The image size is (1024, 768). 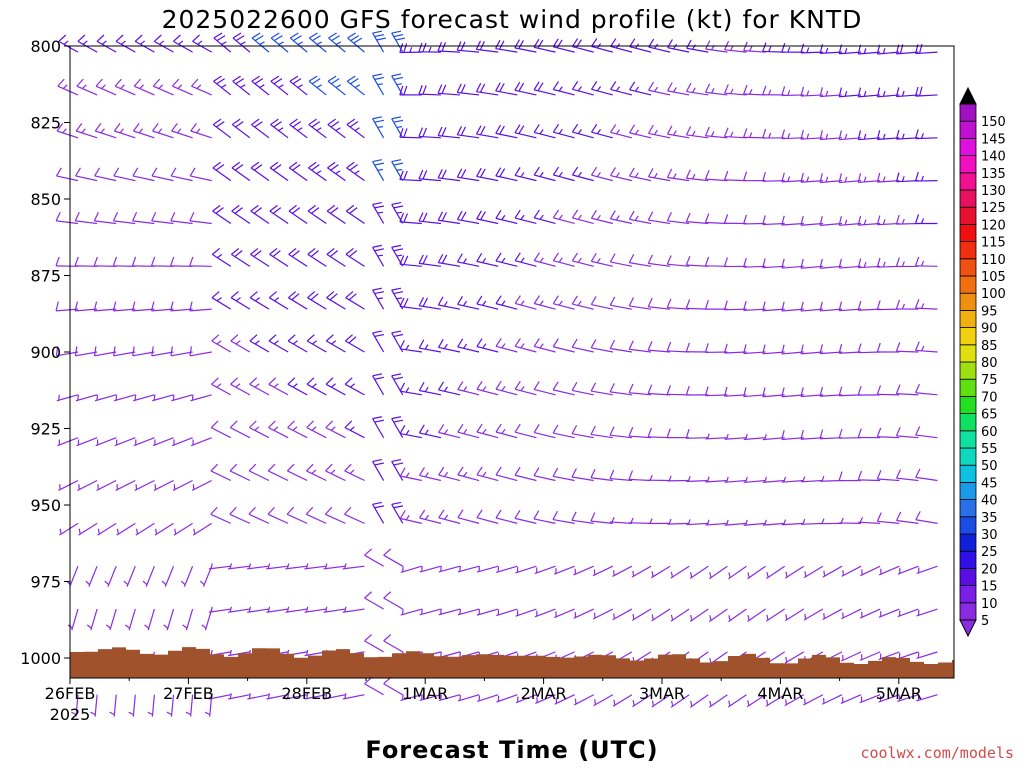 I want to click on x-tick-label: 5MAR, so click(x=899, y=693).